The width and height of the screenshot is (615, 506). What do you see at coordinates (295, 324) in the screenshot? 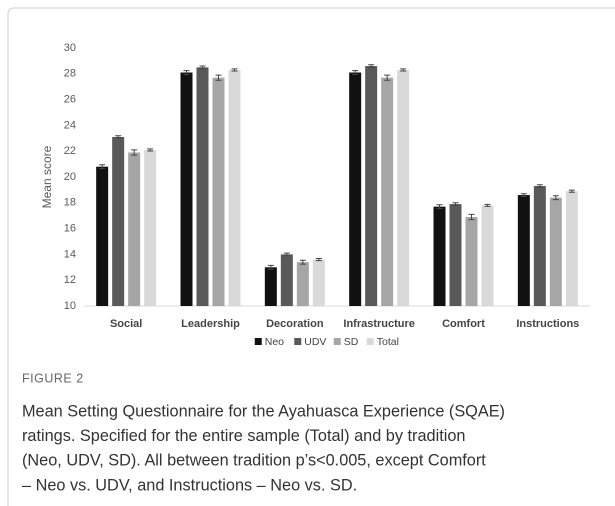
I see `x-tick-label: Decoration` at bounding box center [295, 324].